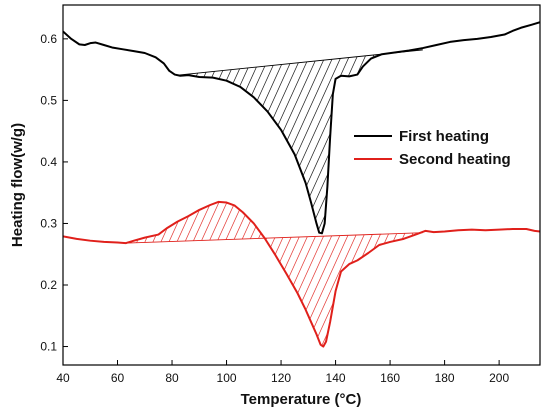 The width and height of the screenshot is (550, 416). What do you see at coordinates (336, 378) in the screenshot?
I see `x-tick-label: 140` at bounding box center [336, 378].